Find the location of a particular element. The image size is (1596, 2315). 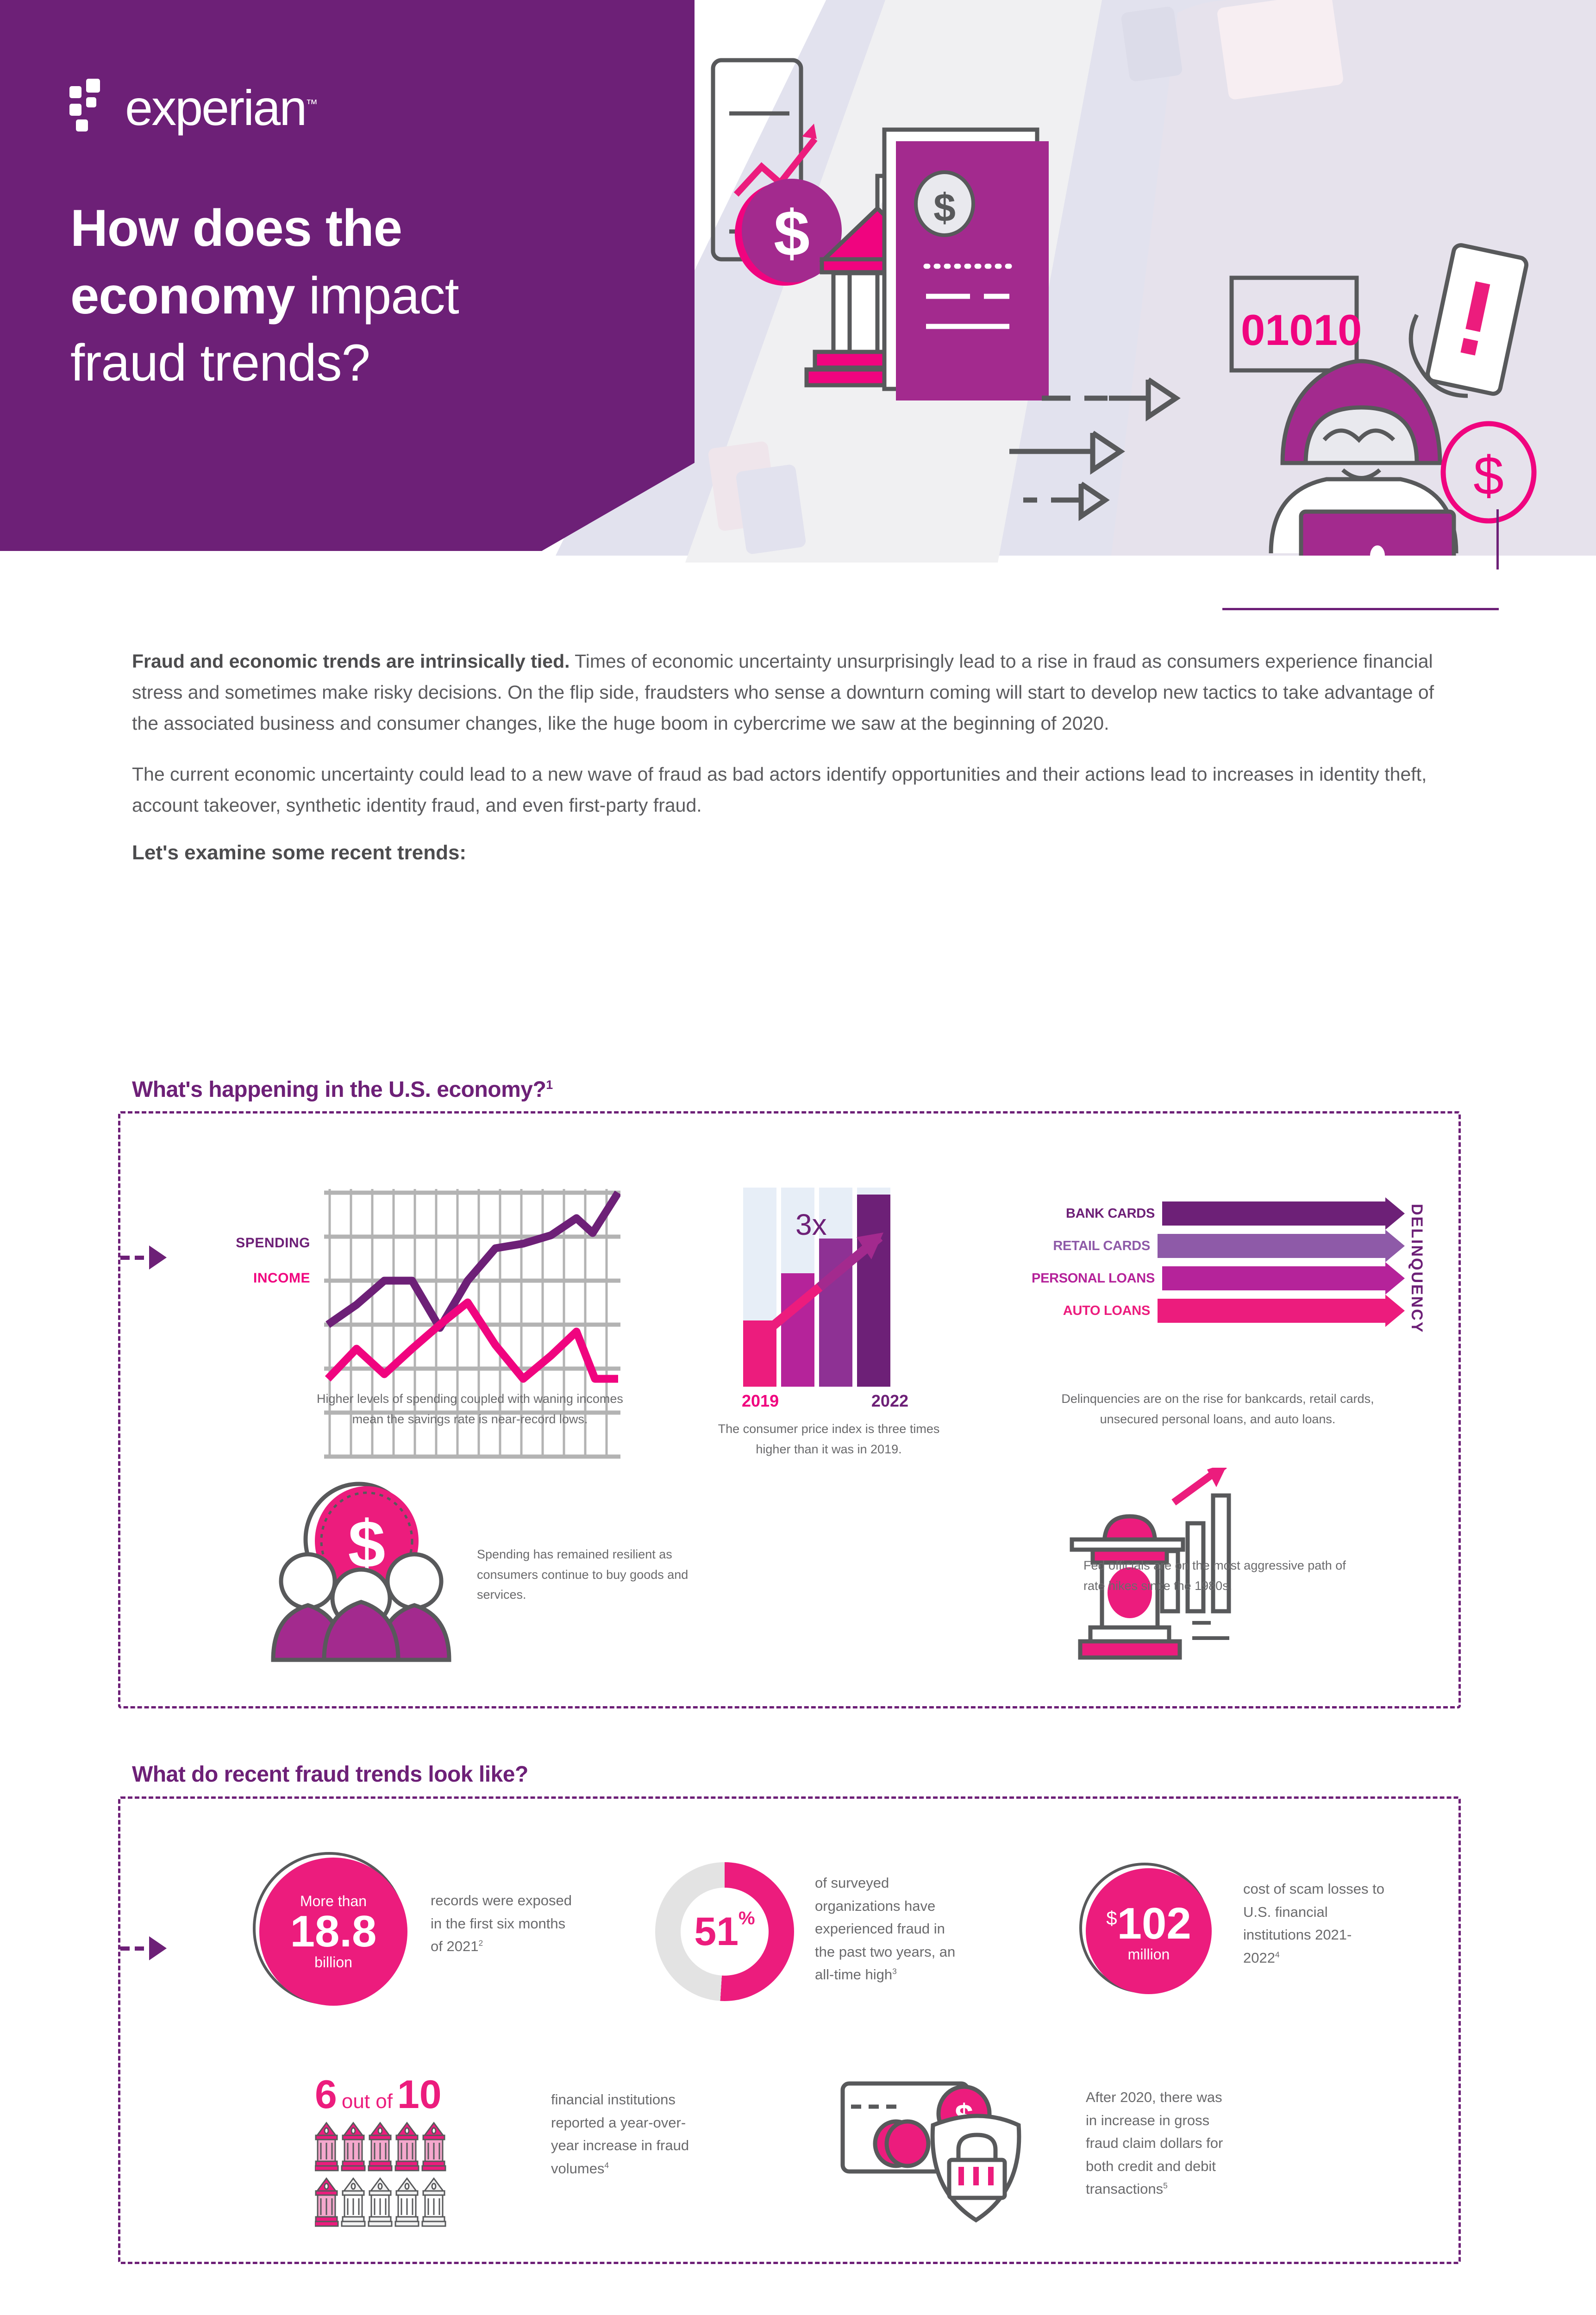

delinquency-label-personal-loans: PERSONAL LOANS is located at coordinates (1093, 1278).